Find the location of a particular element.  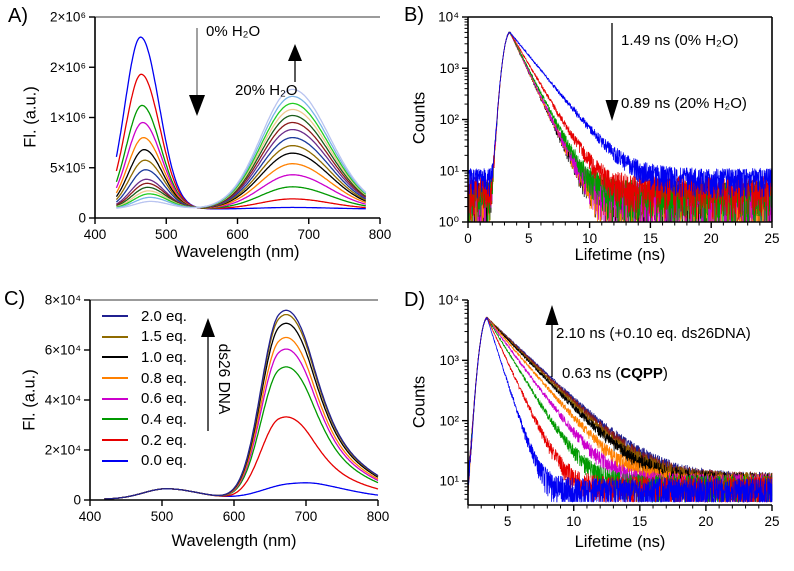

legend-item: 0.4 eq. is located at coordinates (144, 419).